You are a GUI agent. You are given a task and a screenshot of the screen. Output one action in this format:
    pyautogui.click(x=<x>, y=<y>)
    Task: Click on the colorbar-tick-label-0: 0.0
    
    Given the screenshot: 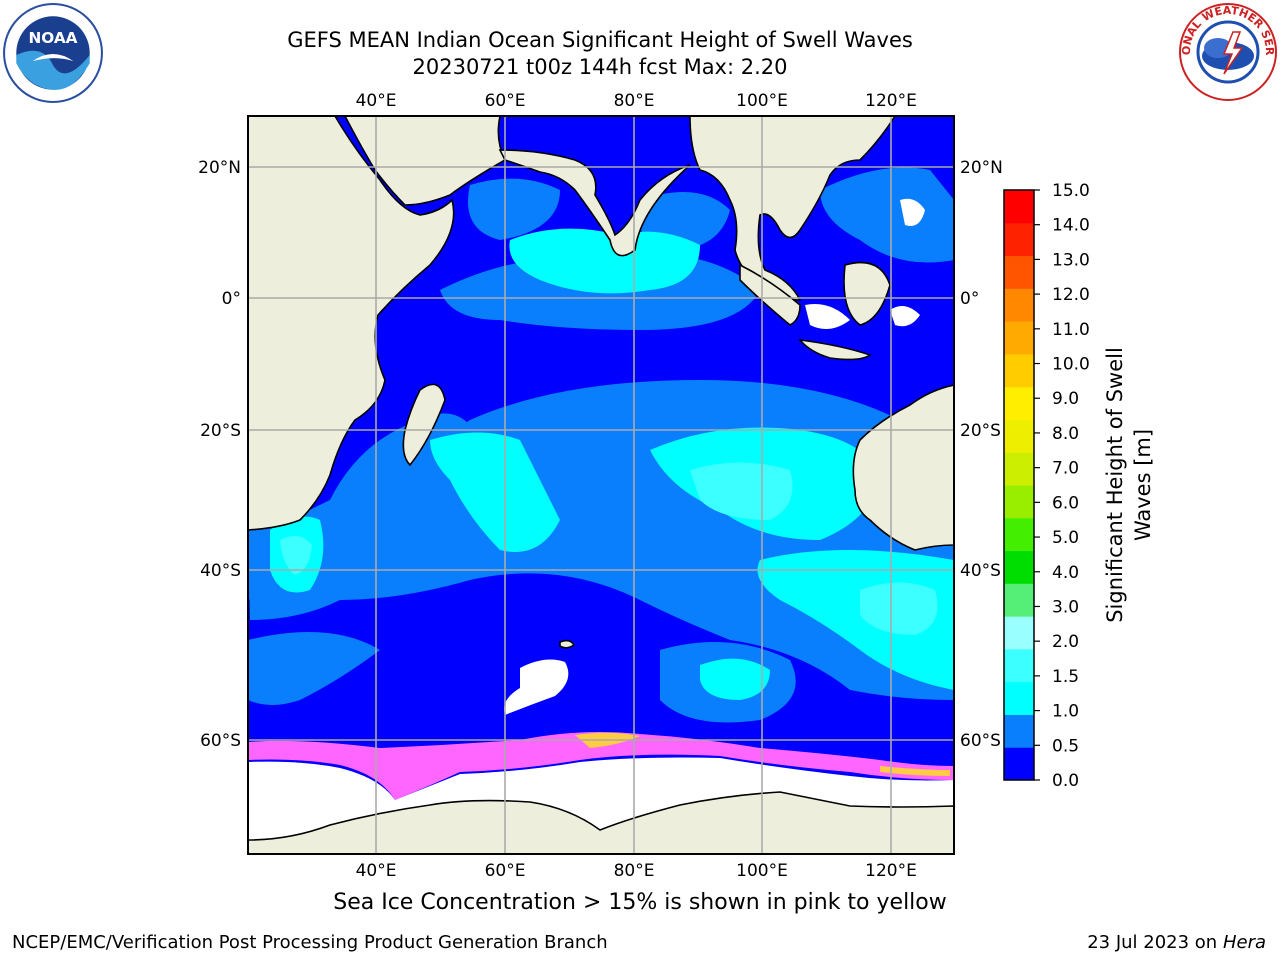 What is the action you would take?
    pyautogui.click(x=1065, y=781)
    